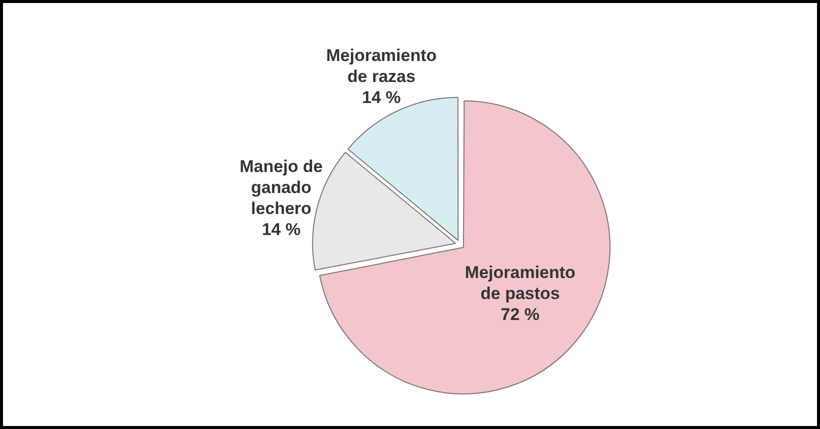  I want to click on slice-label: Mejoramiento de pastos, so click(520, 282).